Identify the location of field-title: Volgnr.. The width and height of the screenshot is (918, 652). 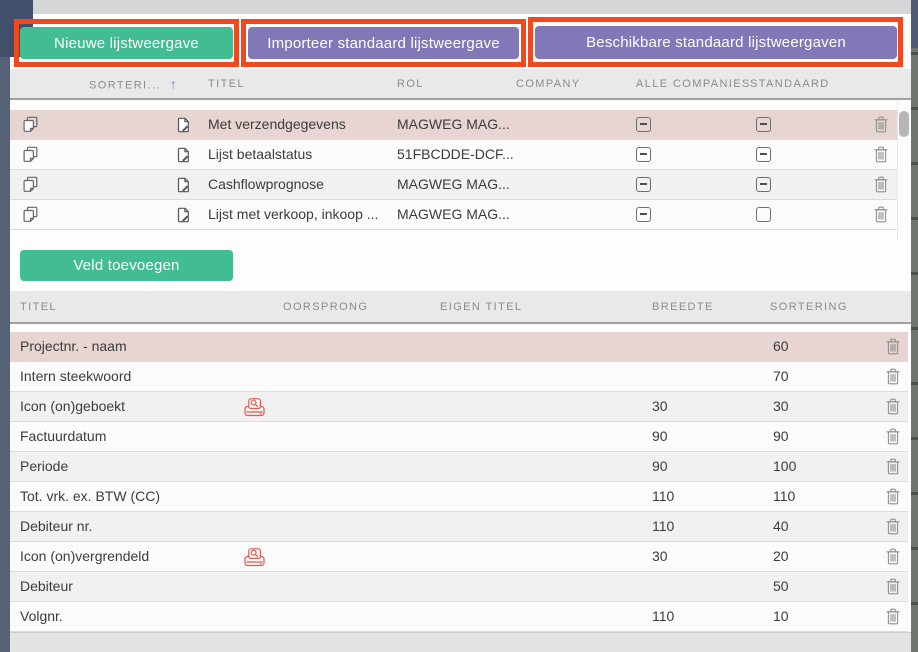
(41, 616).